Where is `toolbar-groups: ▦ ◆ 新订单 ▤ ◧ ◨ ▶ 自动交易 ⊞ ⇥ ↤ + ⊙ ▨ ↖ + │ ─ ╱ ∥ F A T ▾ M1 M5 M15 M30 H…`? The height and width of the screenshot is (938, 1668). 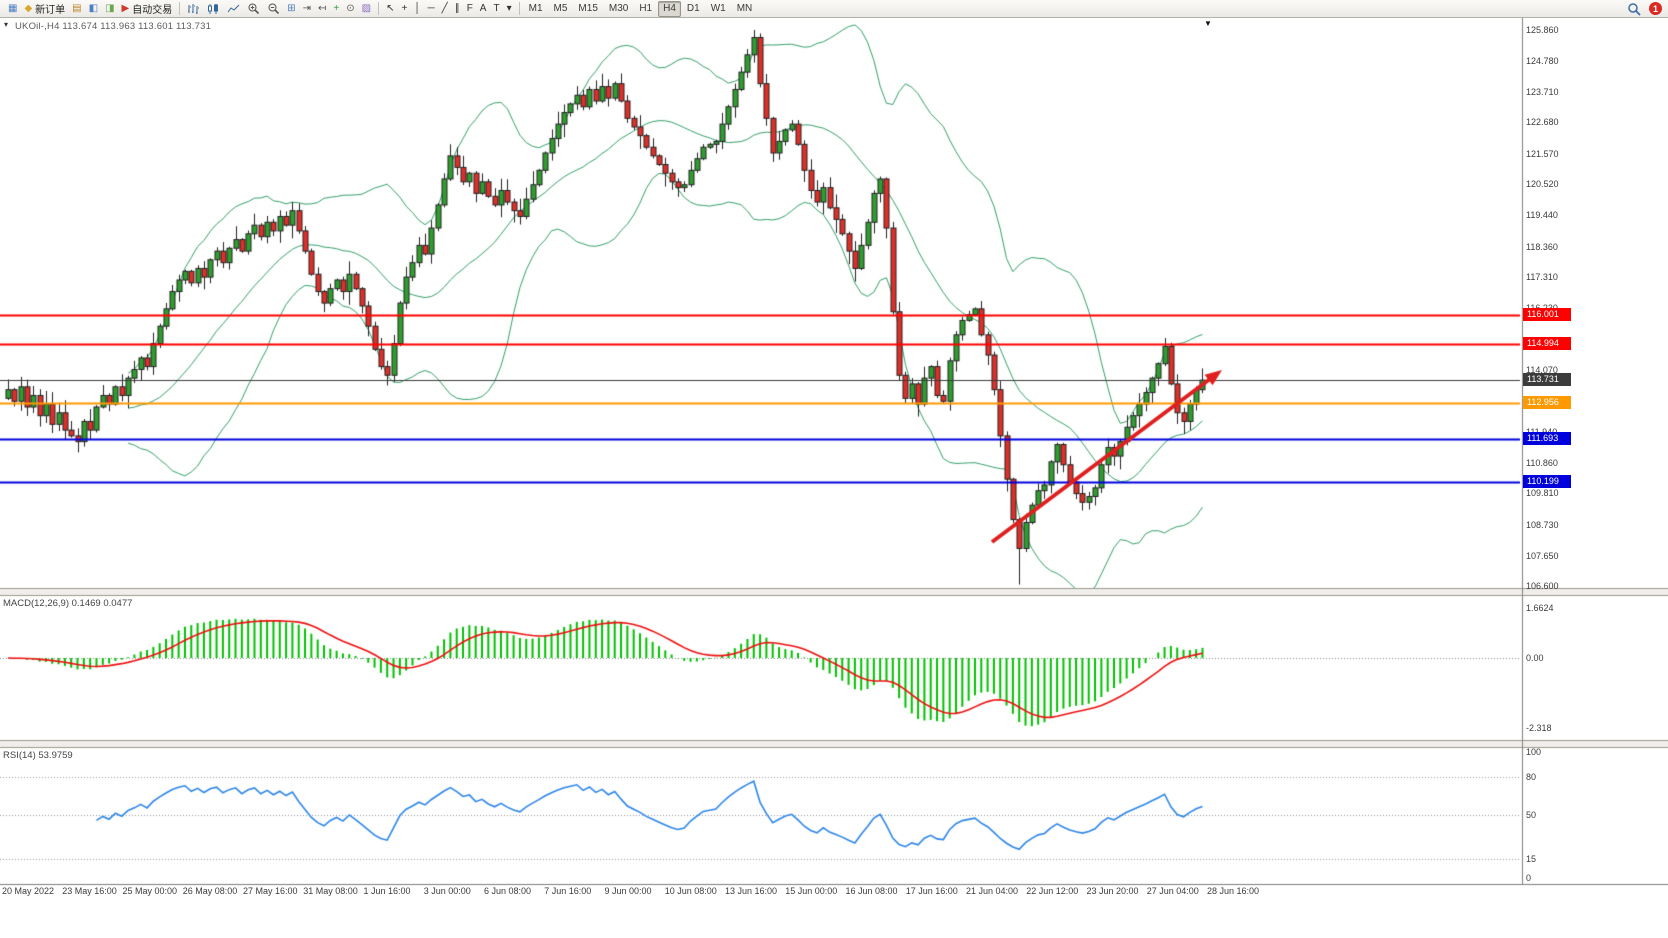
toolbar-groups: ▦ ◆ 新订单 ▤ ◧ ◨ ▶ 自动交易 ⊞ ⇥ ↤ + ⊙ ▨ ↖ + │ ─ ╱ ∥ F A T ▾ M1 M5 M15 M30 H… is located at coordinates (381, 8).